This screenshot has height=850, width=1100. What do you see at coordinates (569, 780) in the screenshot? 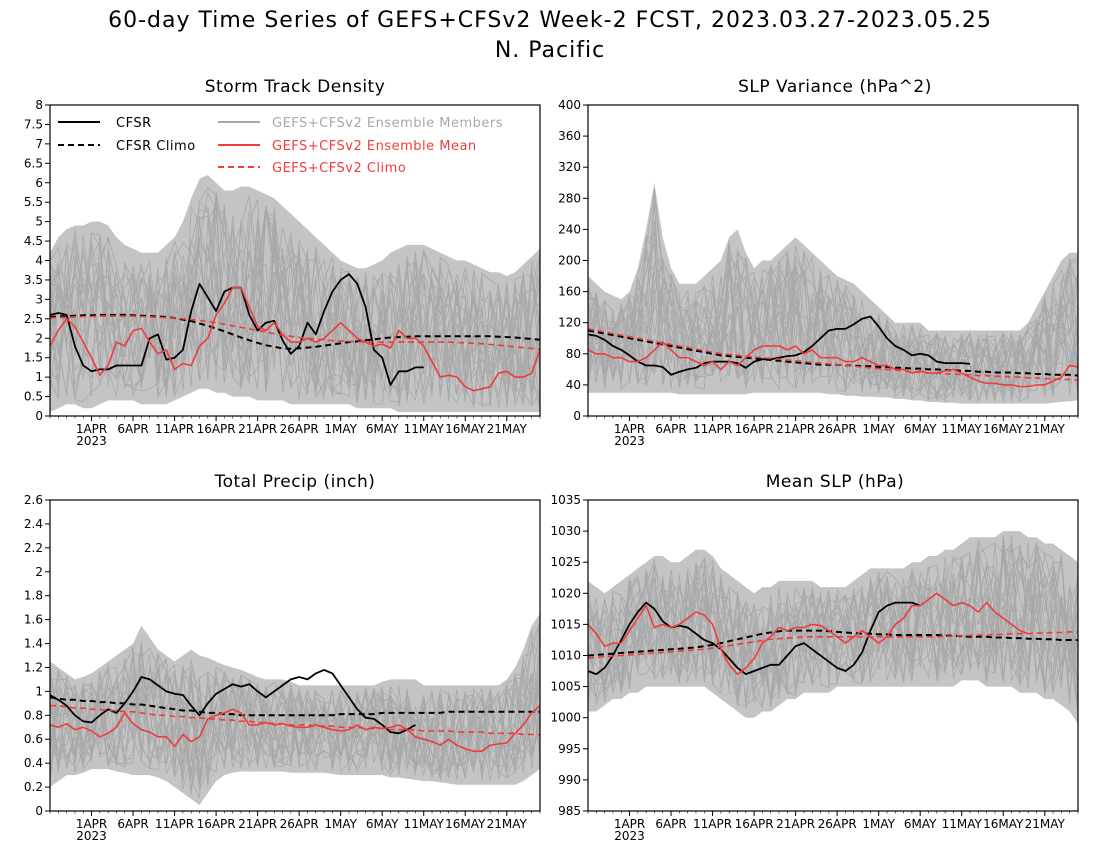
I see `y-tick-label: 990` at bounding box center [569, 780].